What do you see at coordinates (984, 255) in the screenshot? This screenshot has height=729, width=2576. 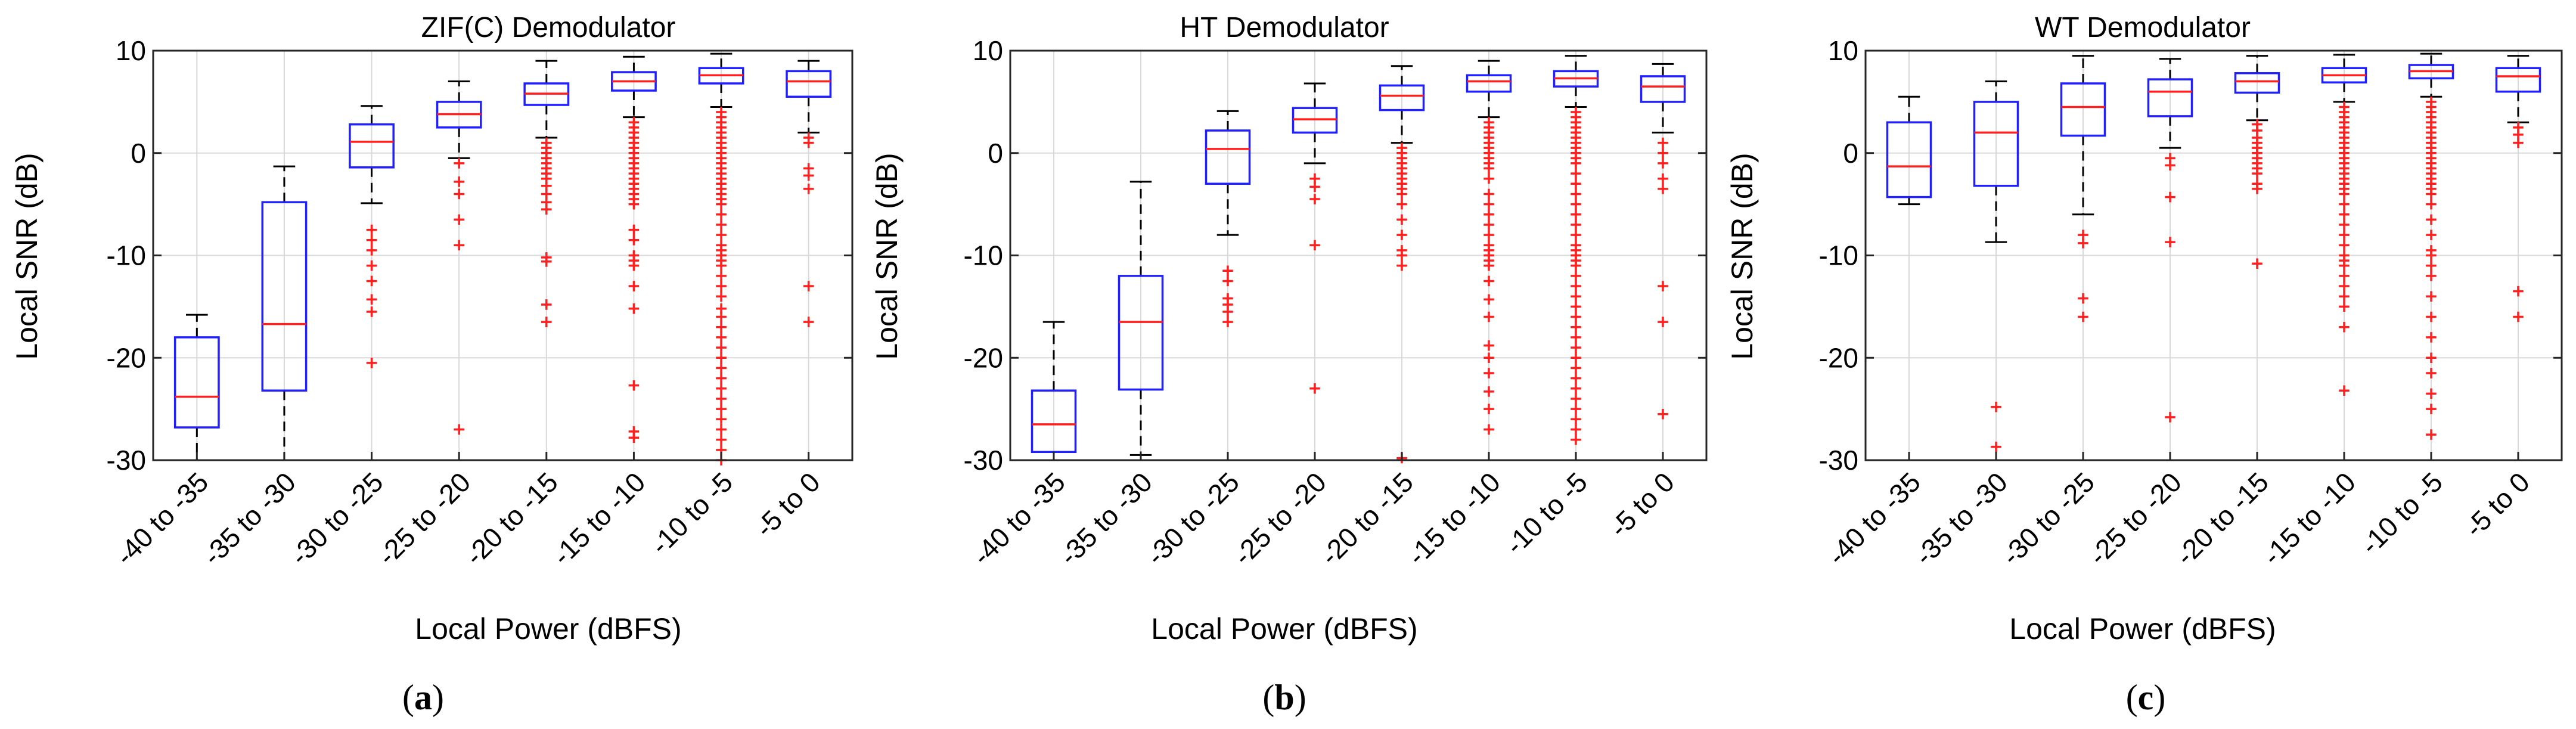 I see `panel-b-ytick-label-2: -10` at bounding box center [984, 255].